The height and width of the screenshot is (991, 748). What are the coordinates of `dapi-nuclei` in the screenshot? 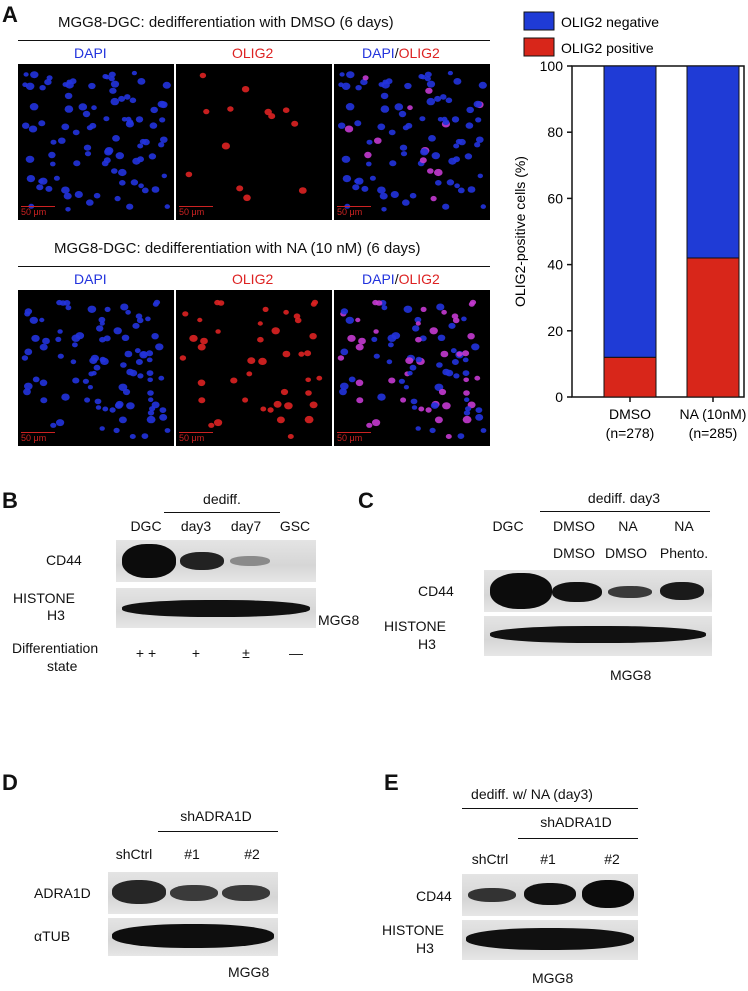 It's located at (96, 141).